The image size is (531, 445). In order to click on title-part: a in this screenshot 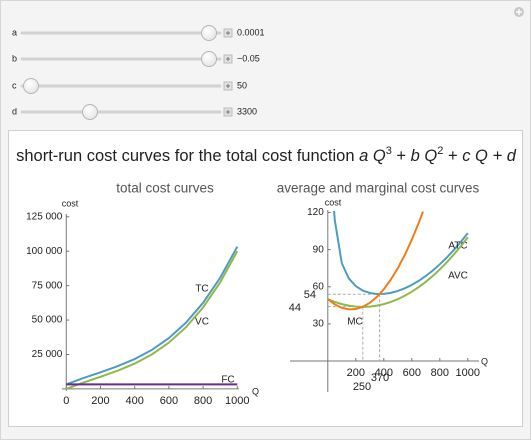, I will do `click(363, 156)`.